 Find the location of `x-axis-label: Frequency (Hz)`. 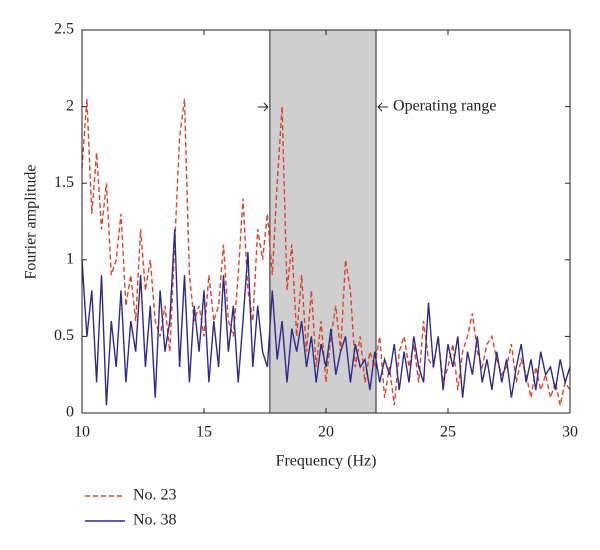

x-axis-label: Frequency (Hz) is located at coordinates (326, 461).